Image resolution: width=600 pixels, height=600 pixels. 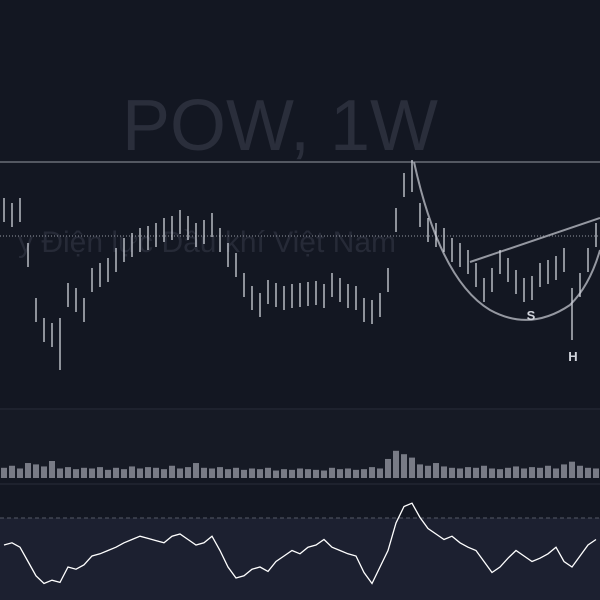 I want to click on volume-pane, so click(x=300, y=444).